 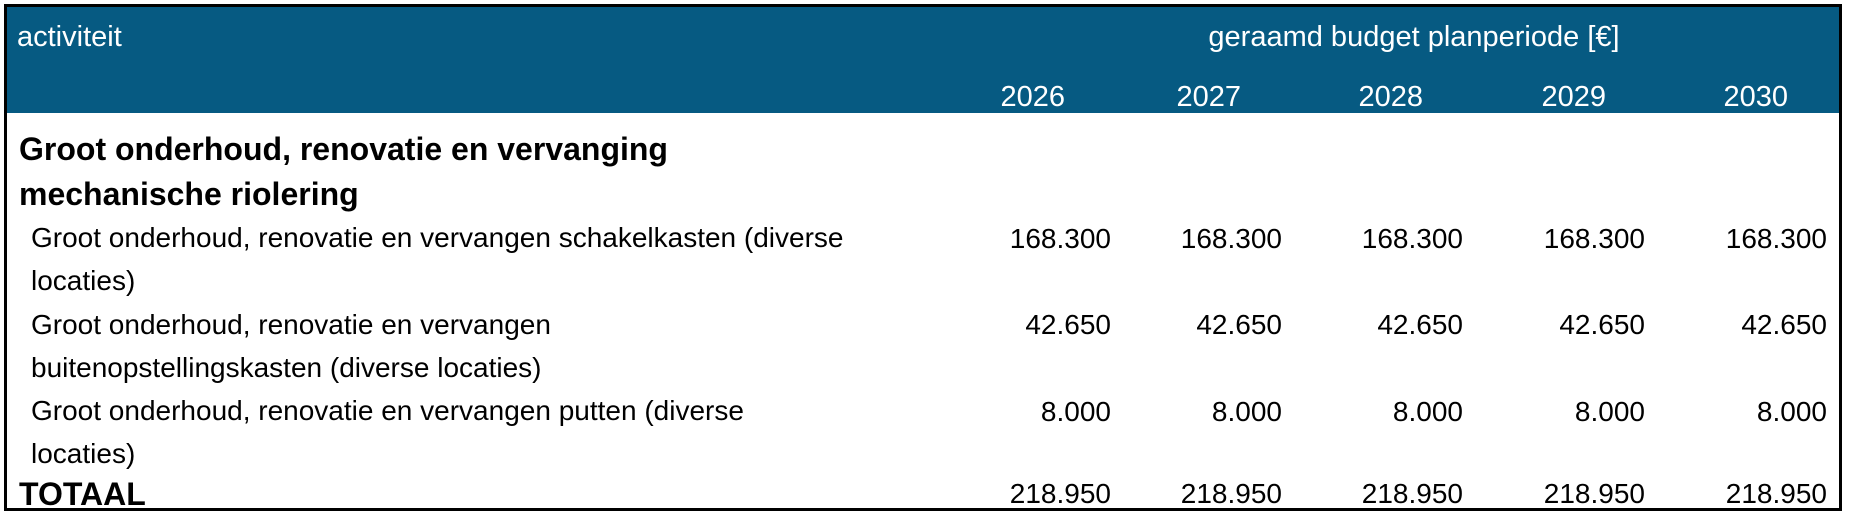 I want to click on total-label: TOTAAL, so click(x=82, y=494).